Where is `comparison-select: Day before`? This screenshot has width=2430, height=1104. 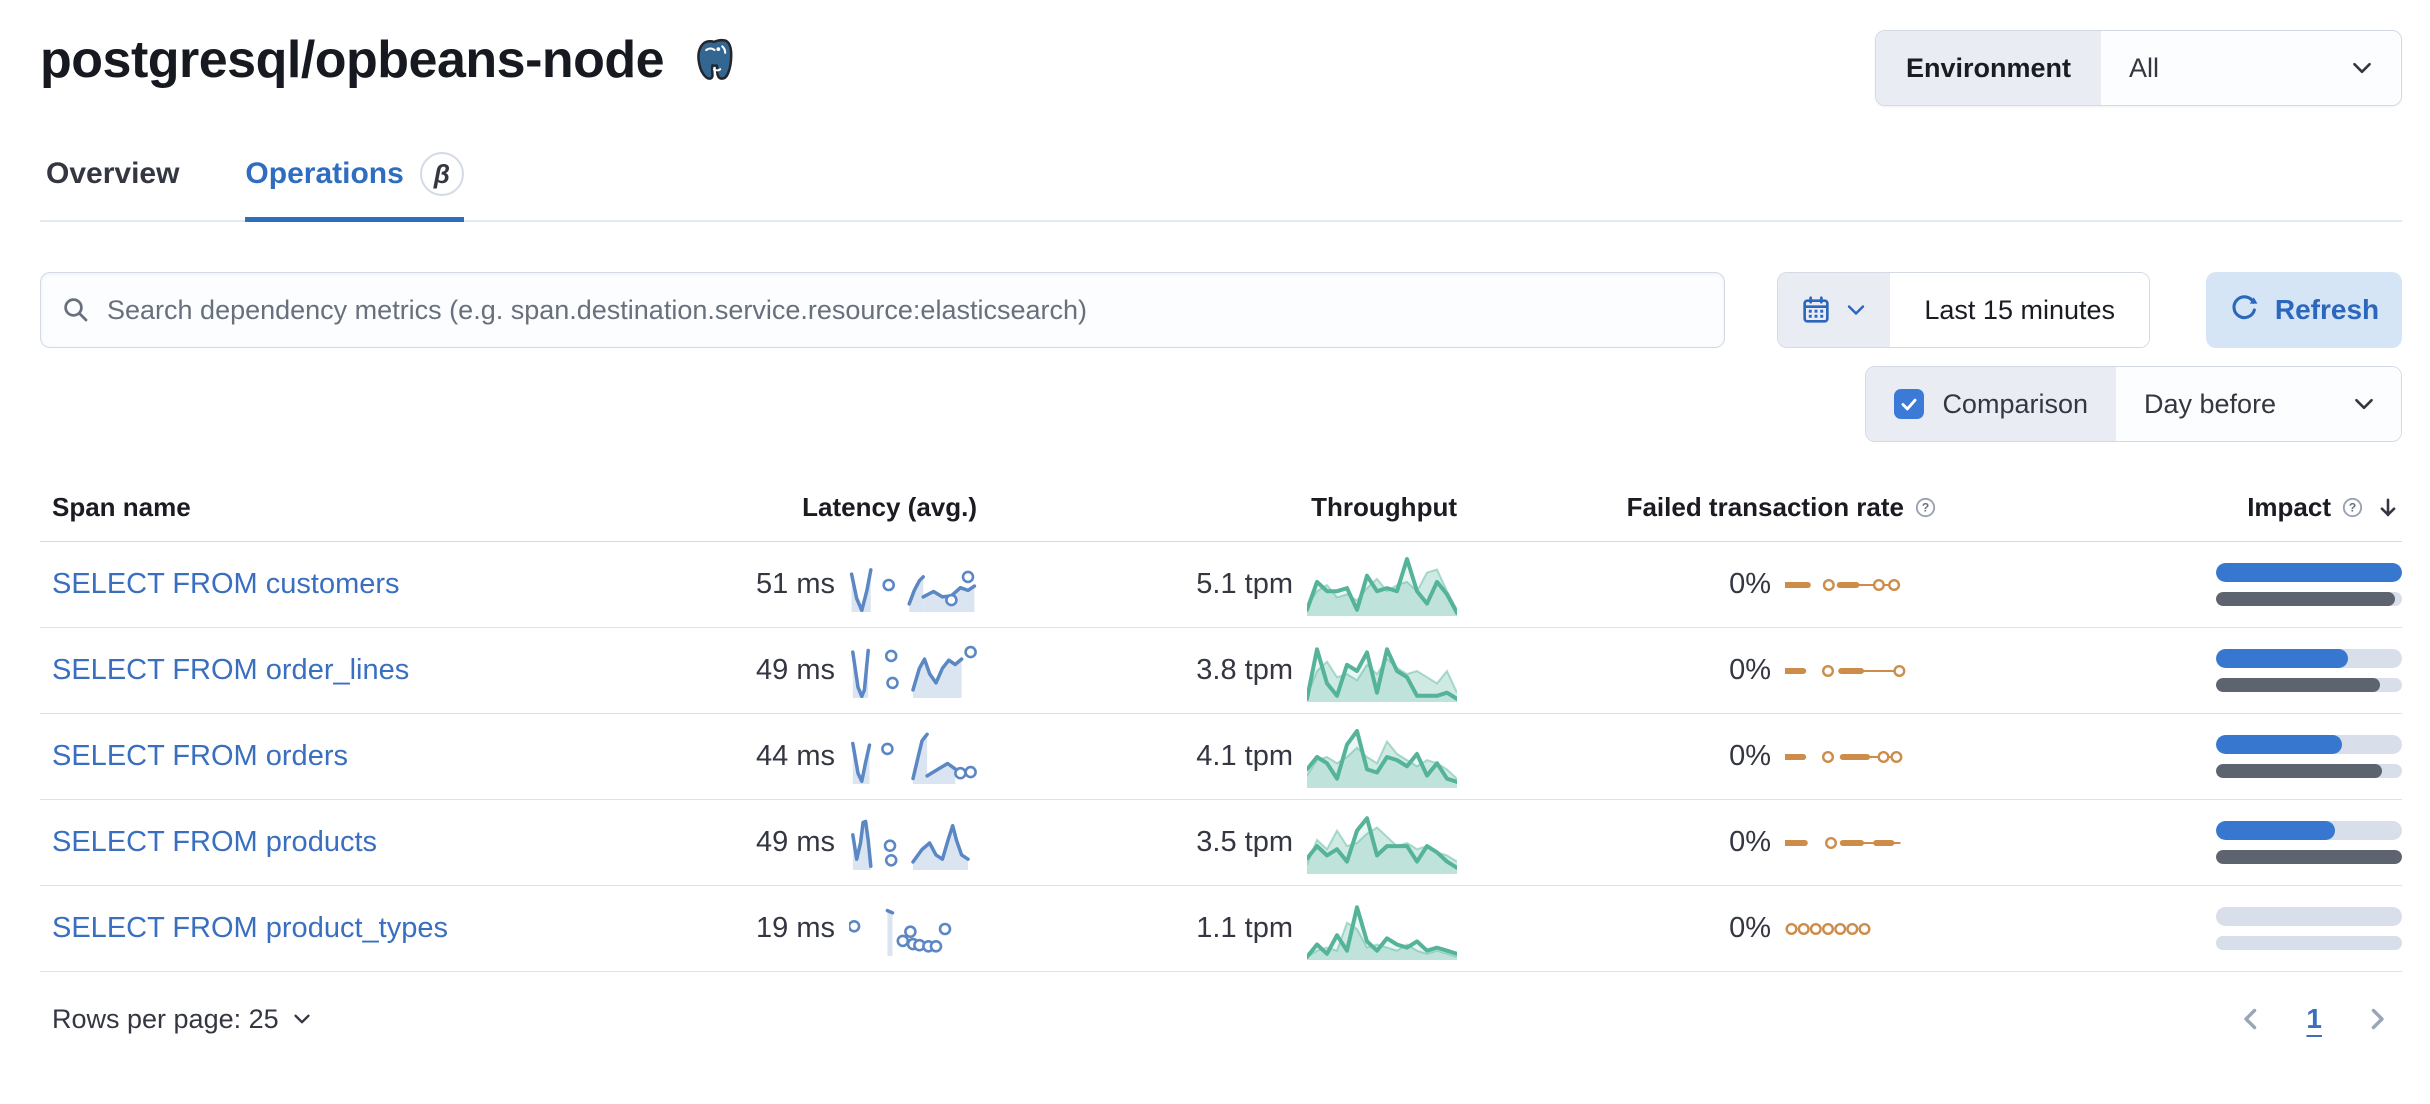
comparison-select: Day before is located at coordinates (2258, 404).